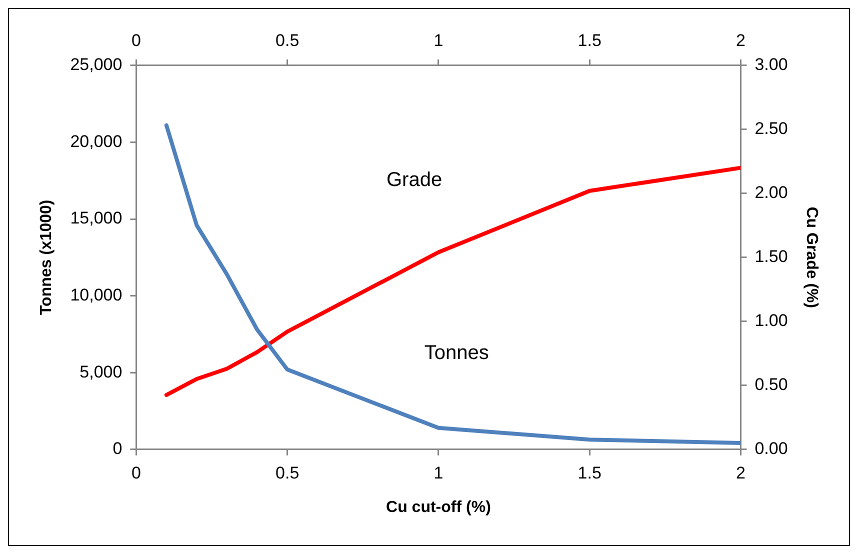 The width and height of the screenshot is (856, 554). I want to click on annotation: Tonnes, so click(456, 353).